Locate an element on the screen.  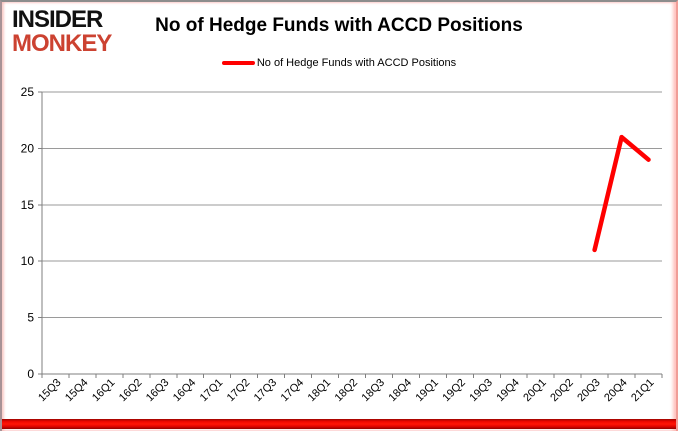
svg-text: 19Q4 is located at coordinates (508, 391).